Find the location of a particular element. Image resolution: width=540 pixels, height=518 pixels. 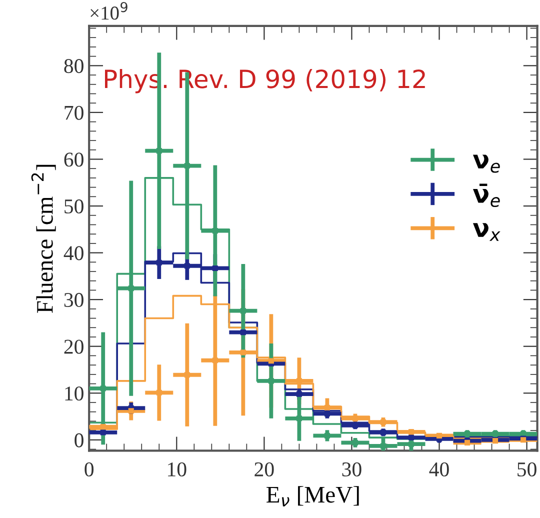

y-tick-label: 20 is located at coordinates (74, 347).